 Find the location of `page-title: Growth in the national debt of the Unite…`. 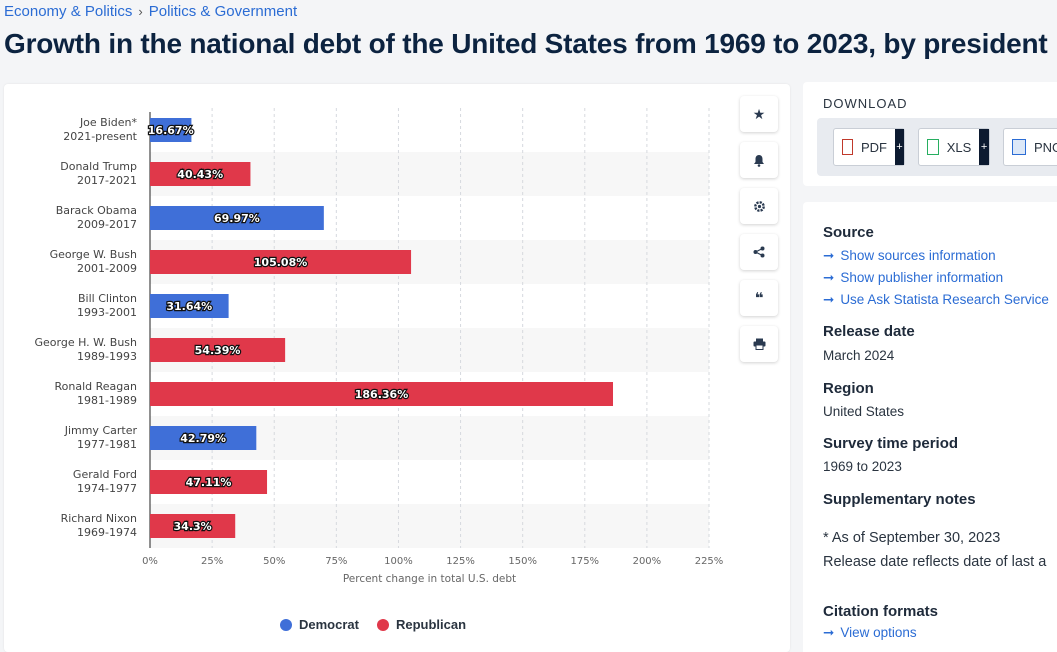

page-title: Growth in the national debt of the Unite… is located at coordinates (526, 43).